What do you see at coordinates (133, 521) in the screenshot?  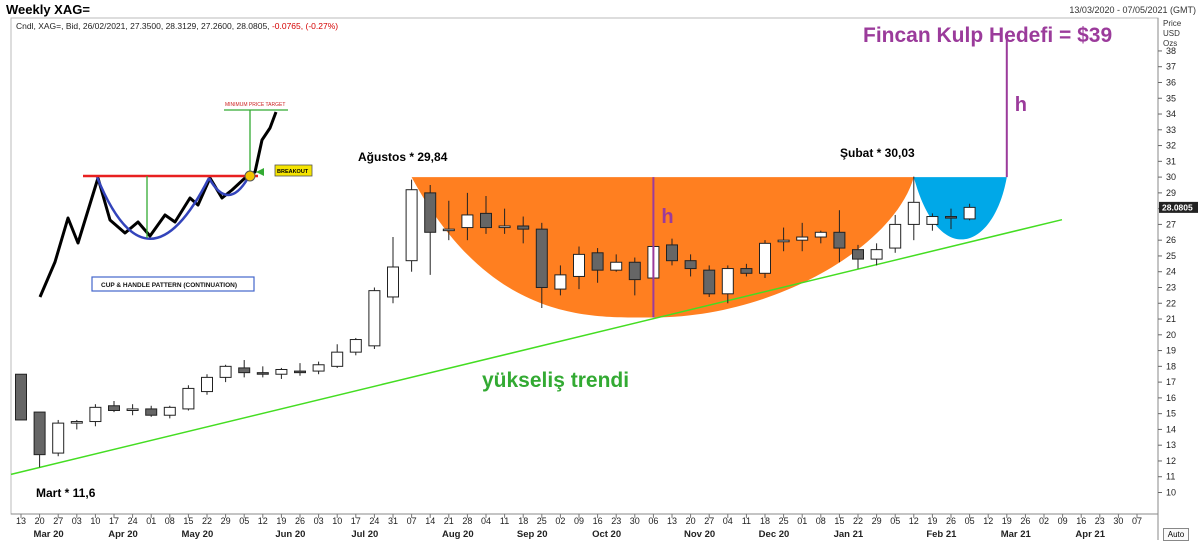 I see `day-label: 24` at bounding box center [133, 521].